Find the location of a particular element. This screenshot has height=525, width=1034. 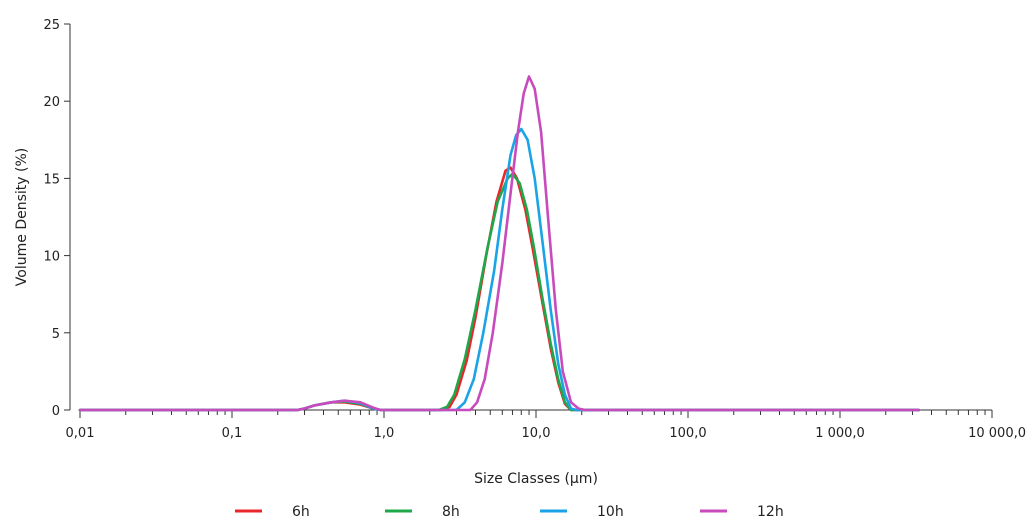

x-axis: 0,01 0,1 1,0 10,0 100,0 1 000,0 10 000,0 is located at coordinates (546, 425).